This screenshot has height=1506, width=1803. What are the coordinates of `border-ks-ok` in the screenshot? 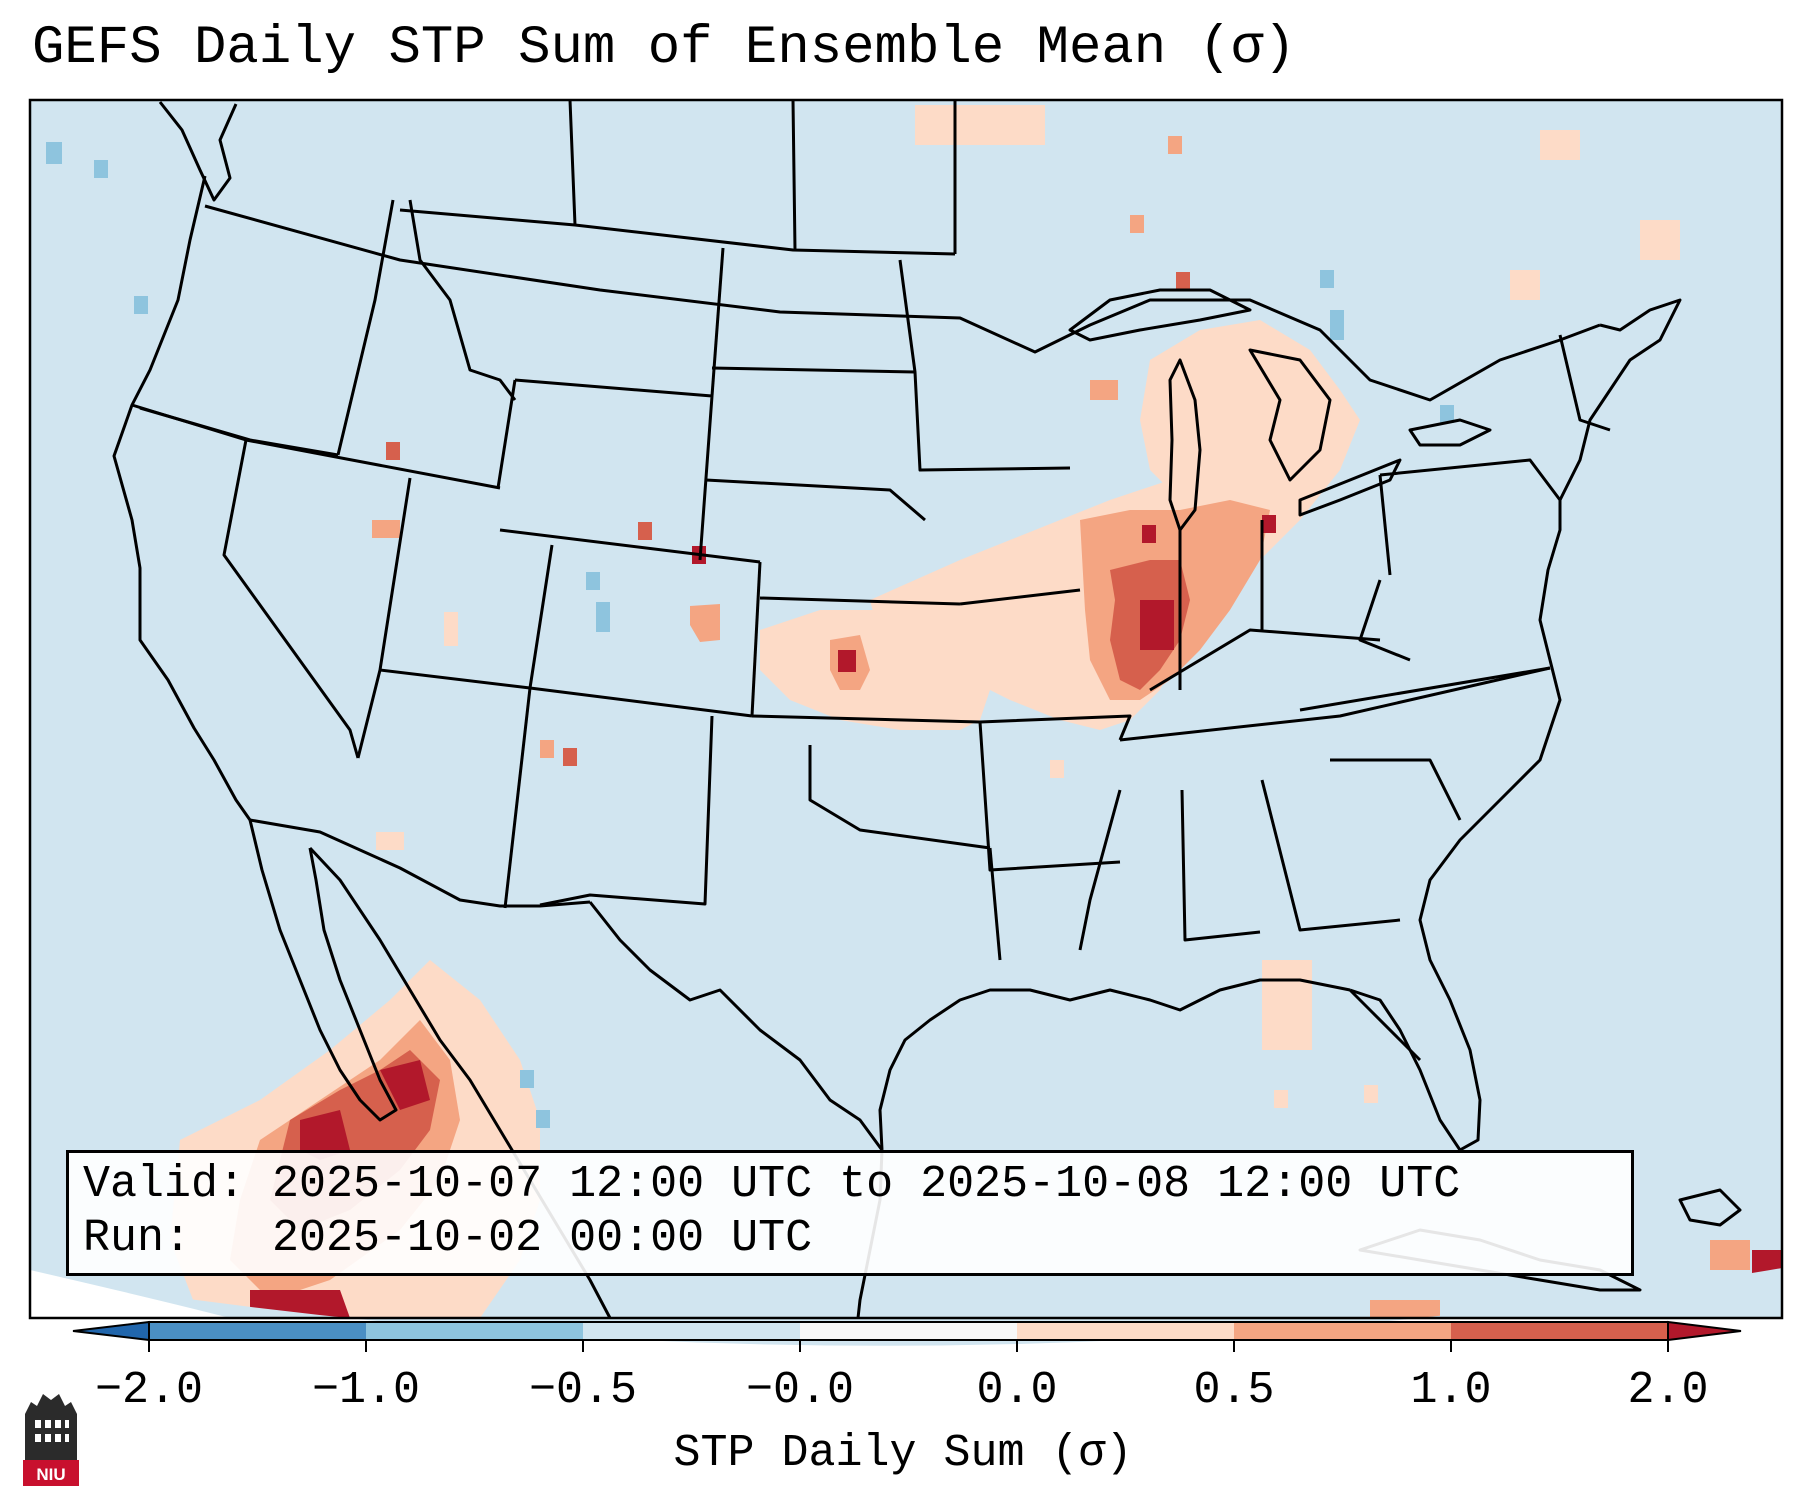 It's located at (866, 719).